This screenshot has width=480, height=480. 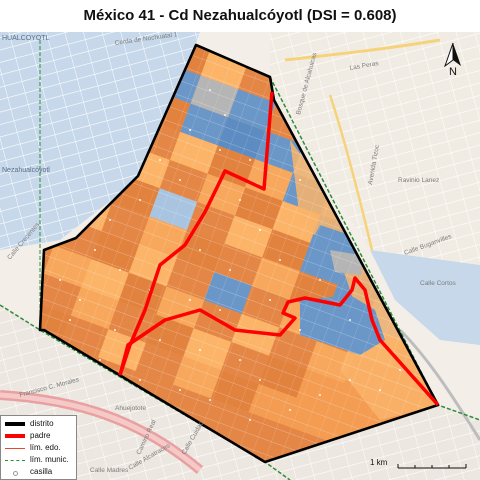 I want to click on highway-road-inner, so click(x=101, y=432).